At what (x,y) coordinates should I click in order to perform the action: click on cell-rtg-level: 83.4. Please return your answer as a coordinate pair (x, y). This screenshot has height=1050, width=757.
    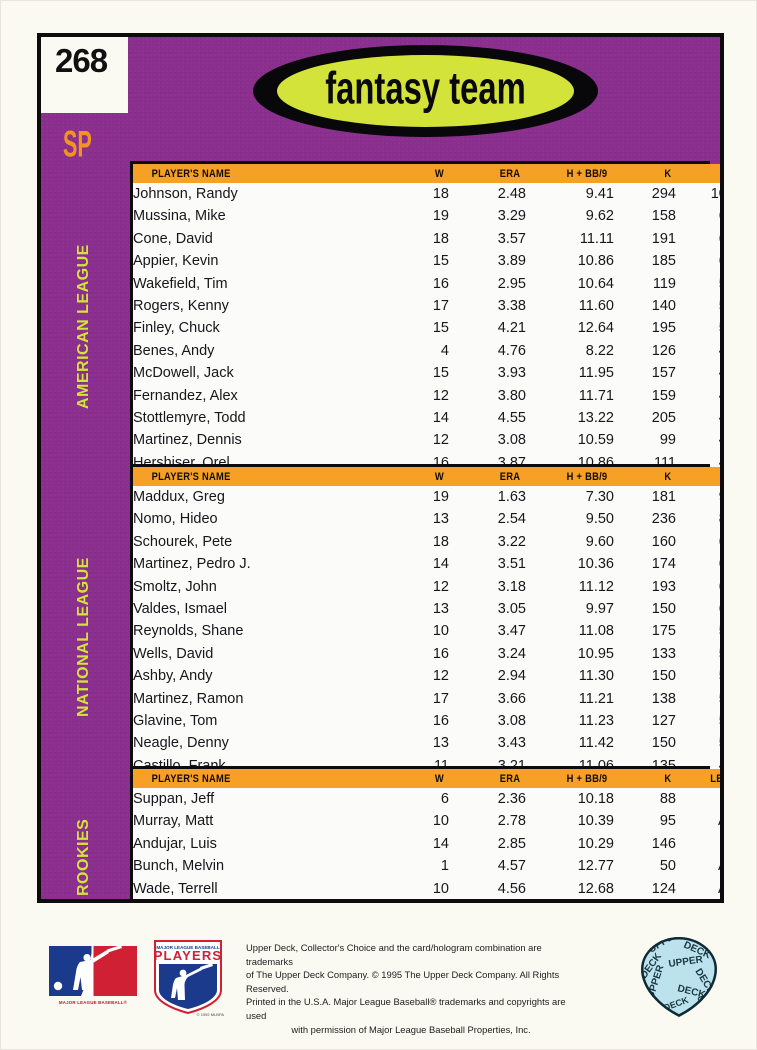
    Looking at the image, I should click on (698, 519).